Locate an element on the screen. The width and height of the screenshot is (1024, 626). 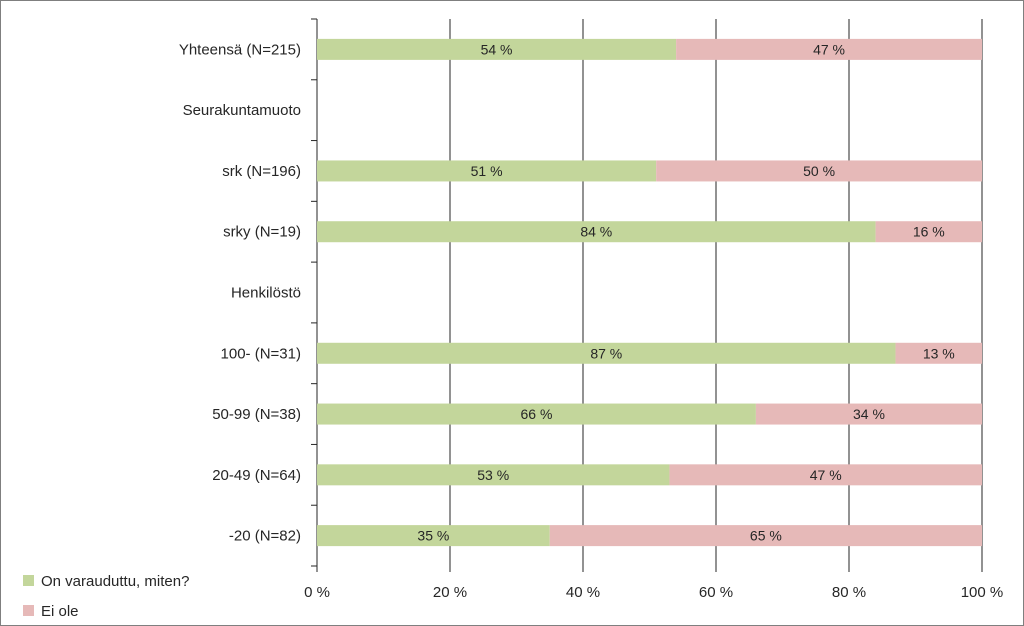
legend-label: Ei ole is located at coordinates (60, 611).